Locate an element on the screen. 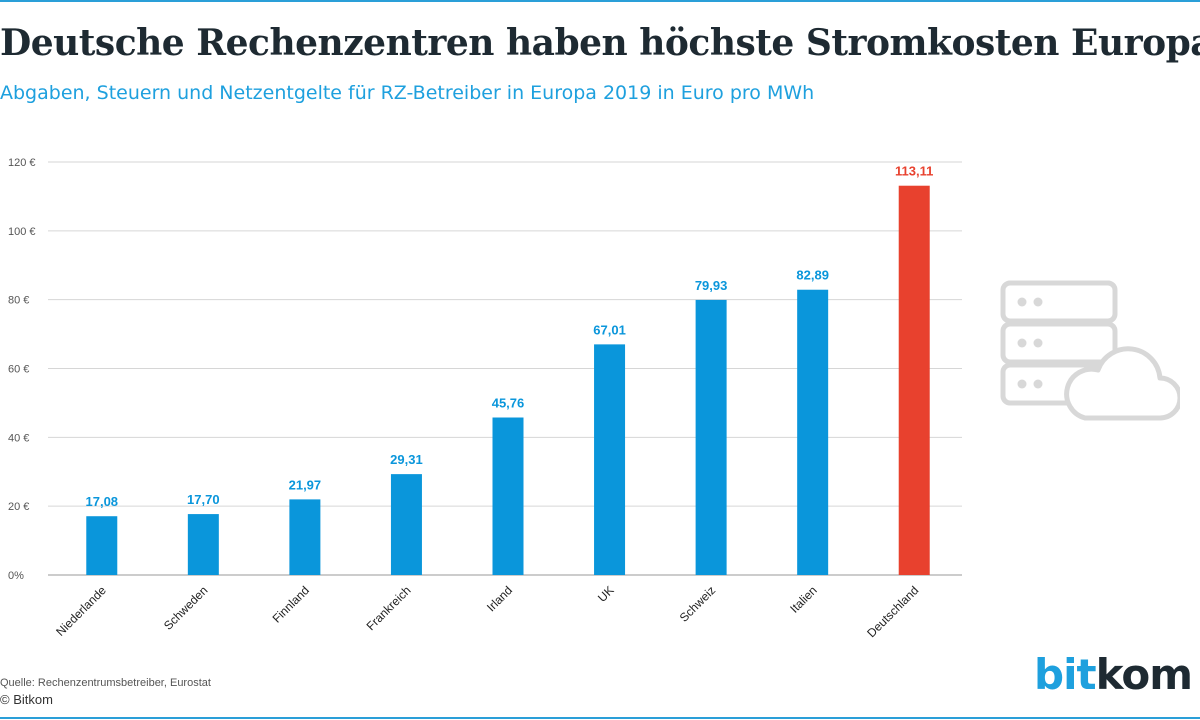  y-tick-label: 40 € is located at coordinates (18, 438).